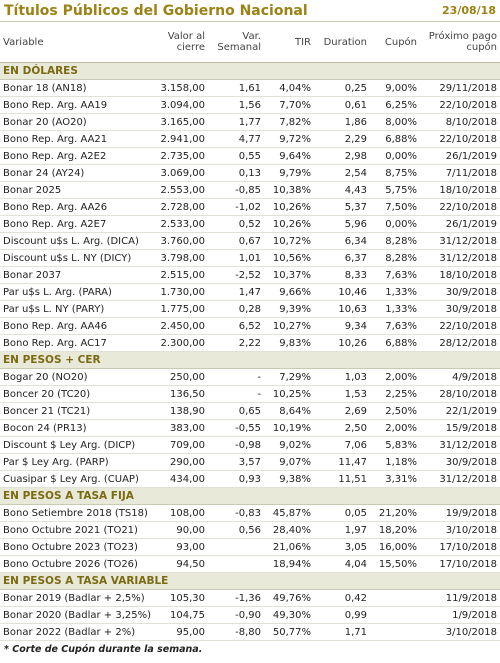 The image size is (500, 663). I want to click on bond-name: Par $ Ley Arg. (PARP), so click(76, 462).